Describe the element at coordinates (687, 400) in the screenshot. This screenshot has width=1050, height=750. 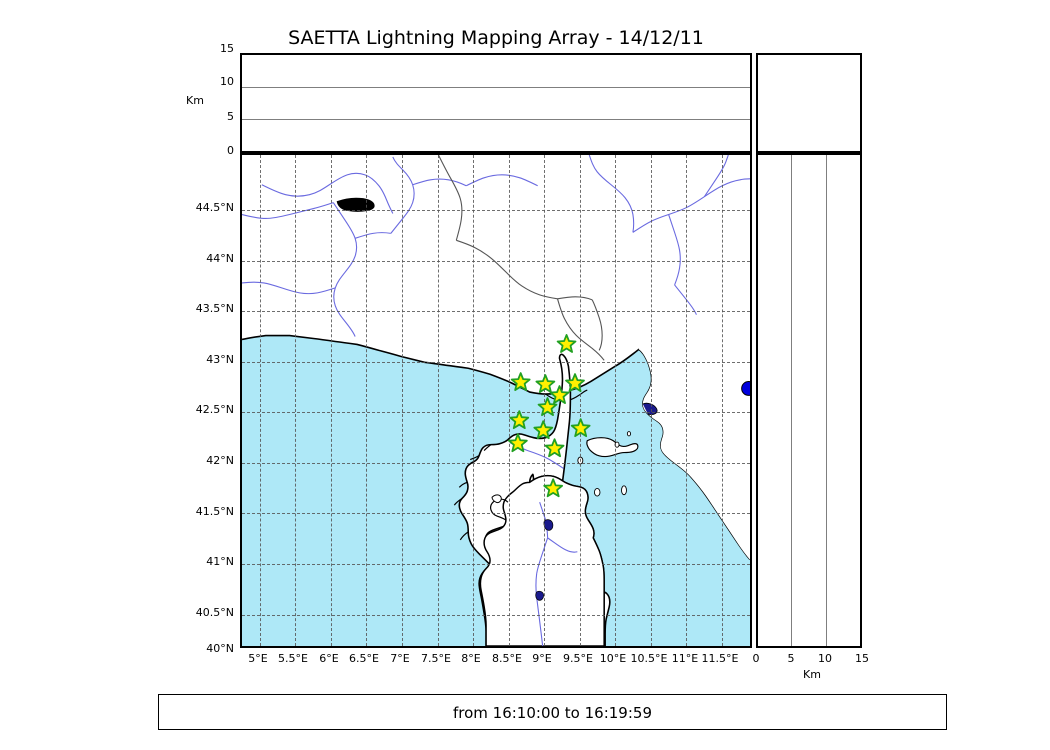
I see `graticule-11E` at that location.